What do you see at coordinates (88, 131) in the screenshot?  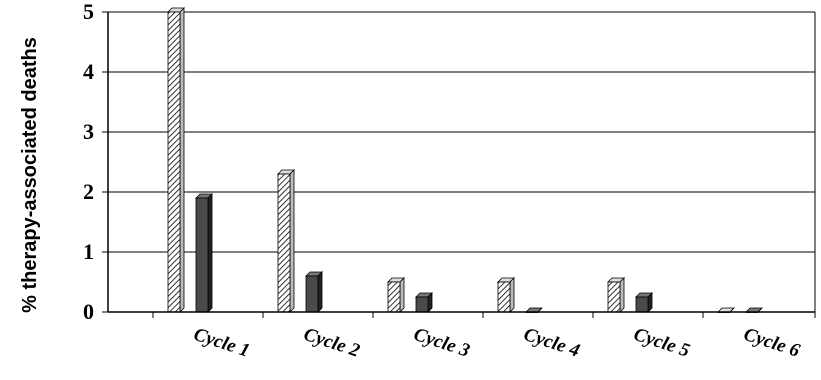 I see `y-tick-label: 3` at bounding box center [88, 131].